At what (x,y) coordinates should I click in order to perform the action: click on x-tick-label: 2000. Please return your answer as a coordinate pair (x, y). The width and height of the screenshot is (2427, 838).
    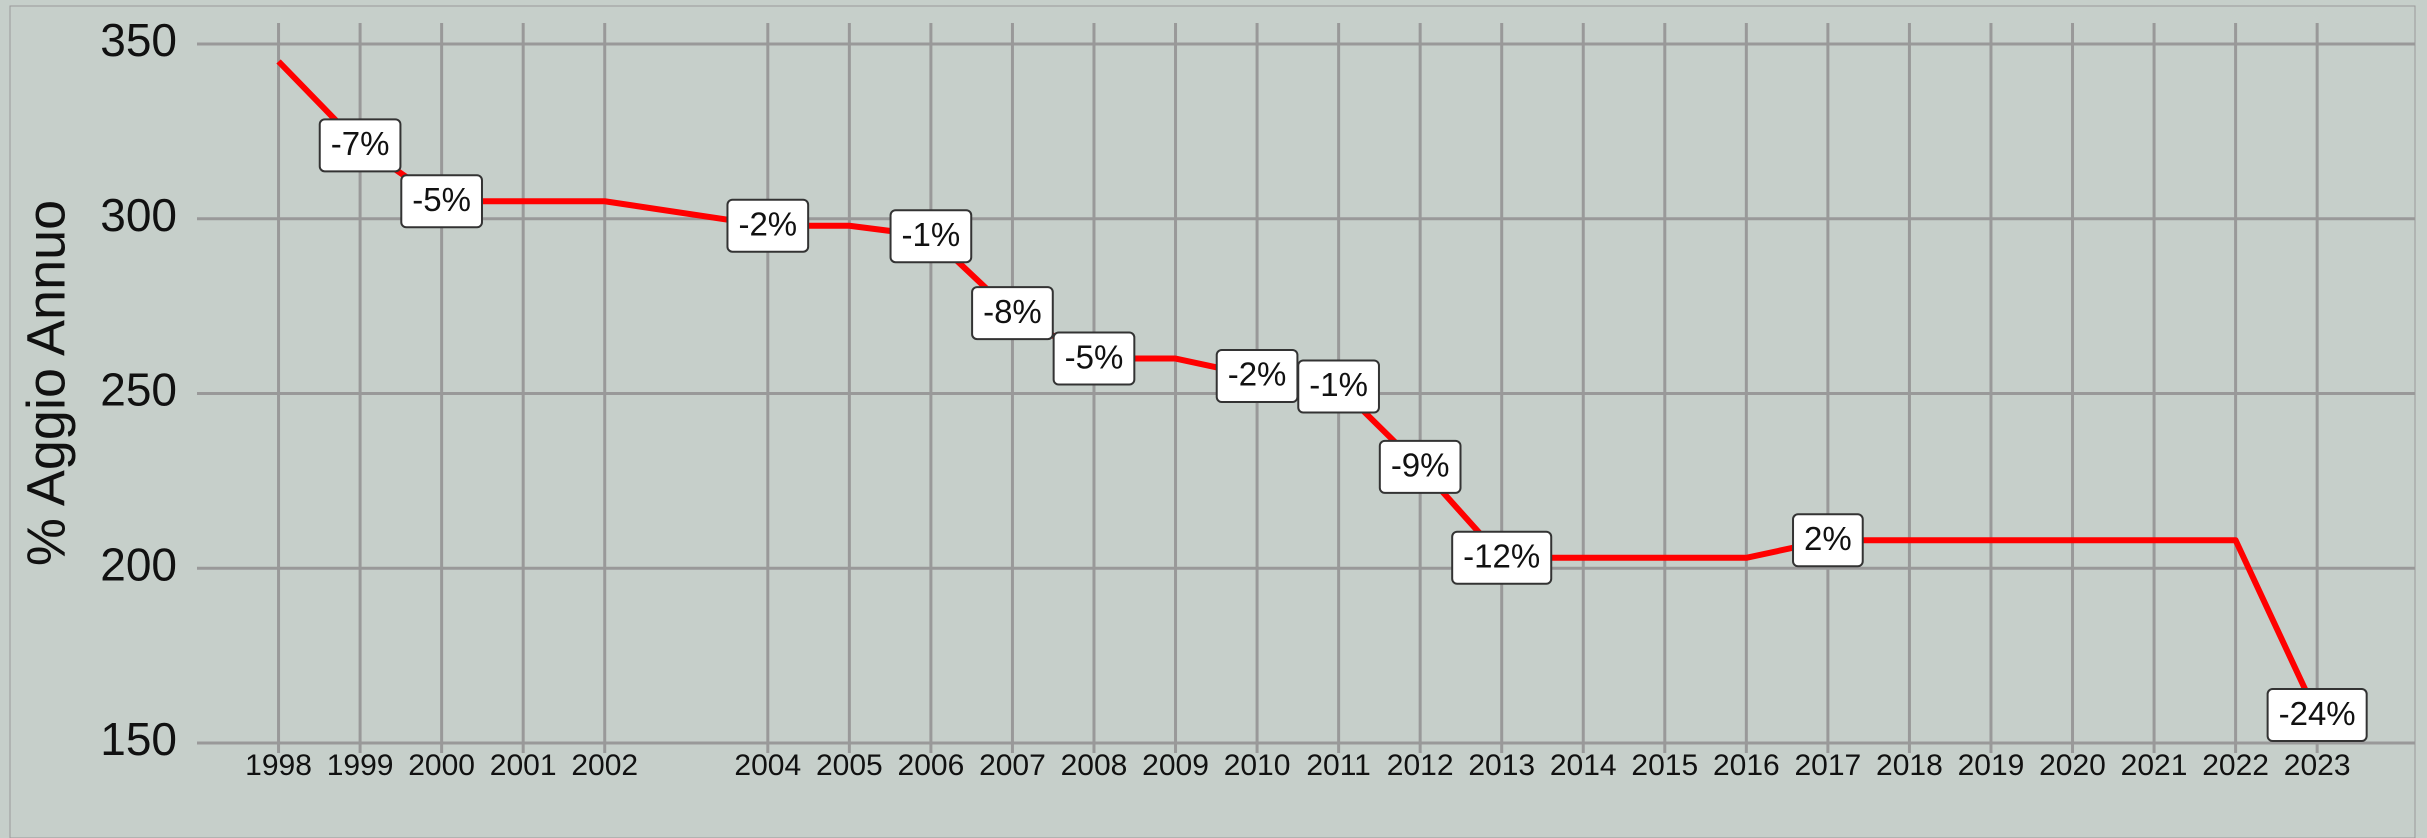
    Looking at the image, I should click on (441, 765).